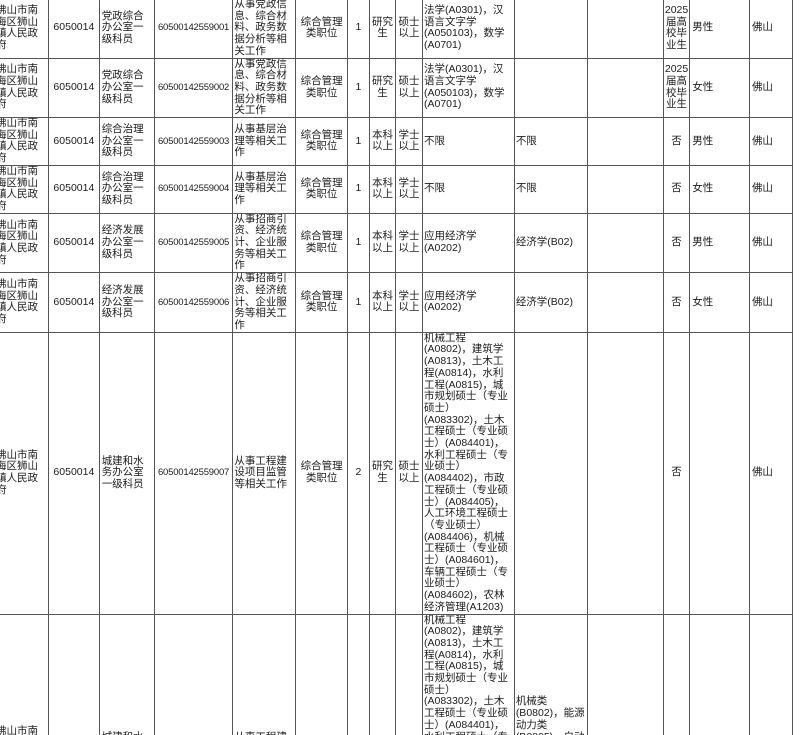 The height and width of the screenshot is (735, 800). Describe the element at coordinates (193, 473) in the screenshot. I see `cell-position-code: 60500142559007` at that location.